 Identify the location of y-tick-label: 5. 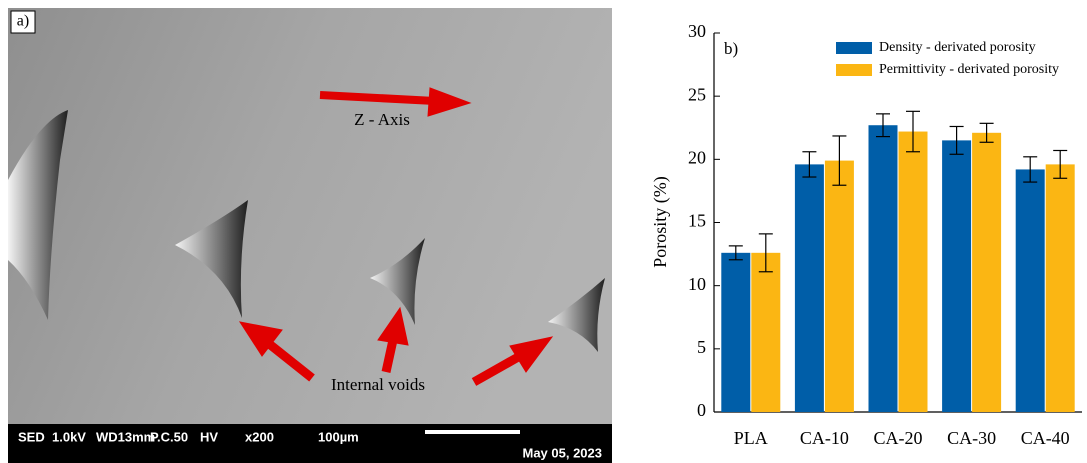
(701, 347).